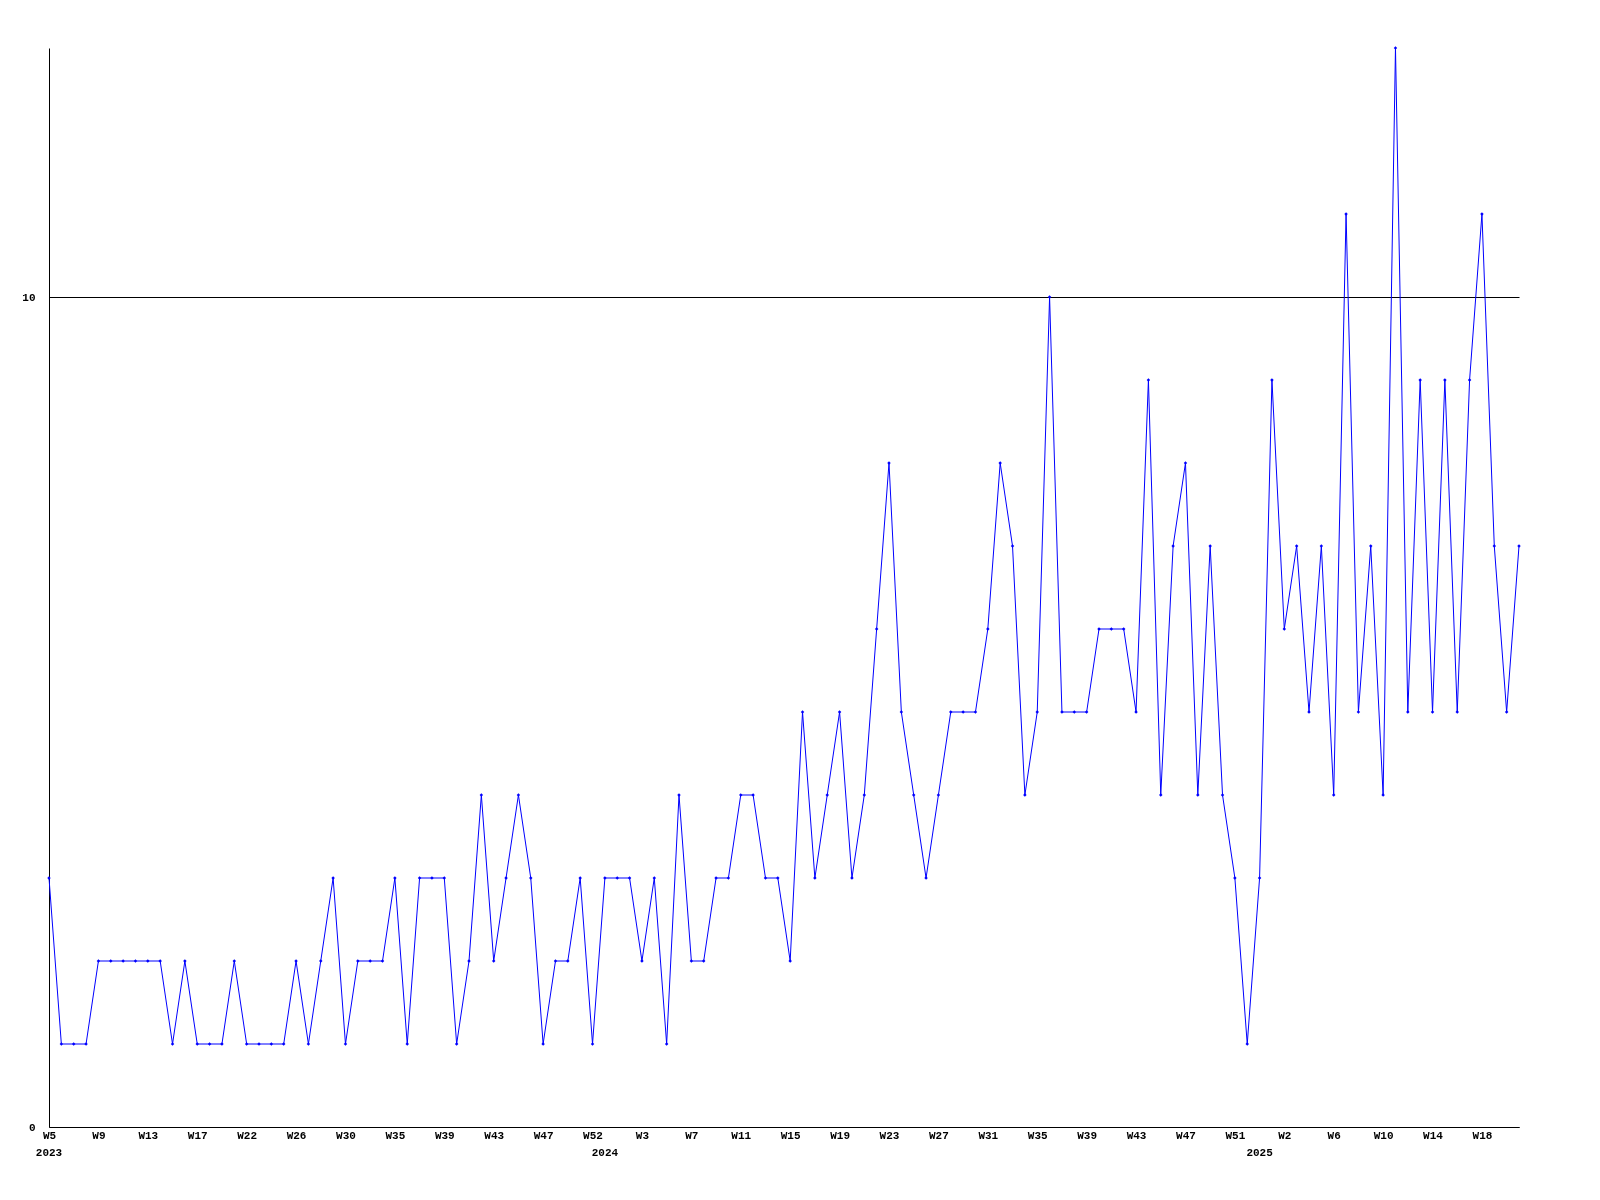 Image resolution: width=1600 pixels, height=1200 pixels. I want to click on x-tick-label: W13, so click(148, 1135).